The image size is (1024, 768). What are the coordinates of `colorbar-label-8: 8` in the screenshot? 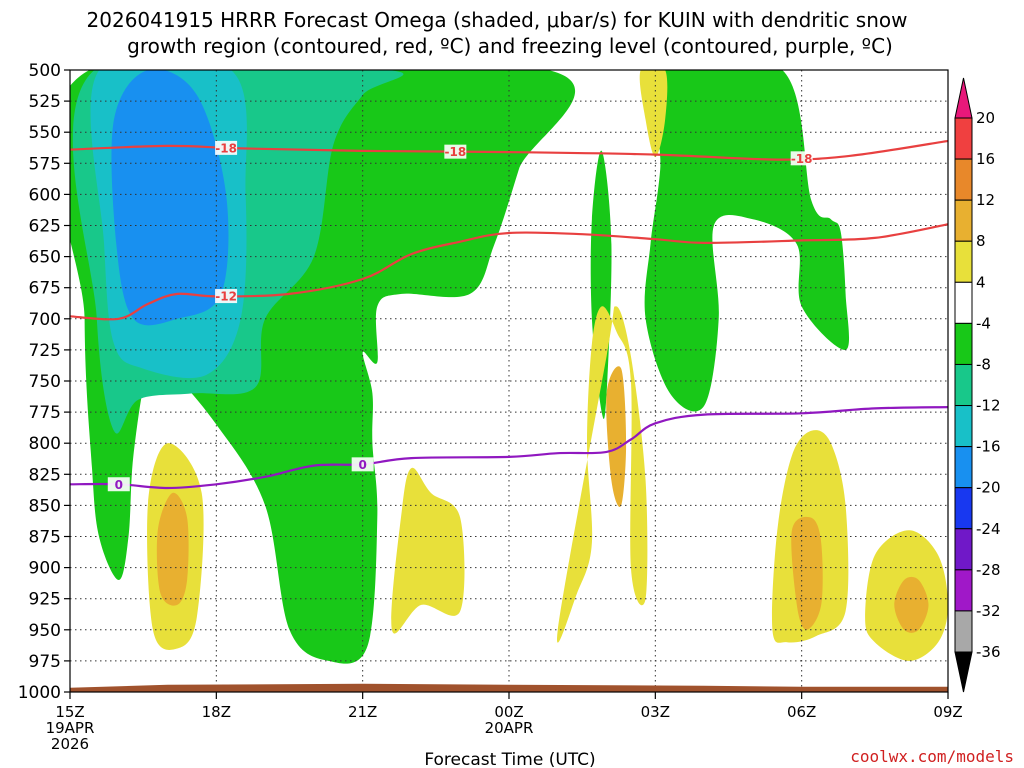 It's located at (981, 241).